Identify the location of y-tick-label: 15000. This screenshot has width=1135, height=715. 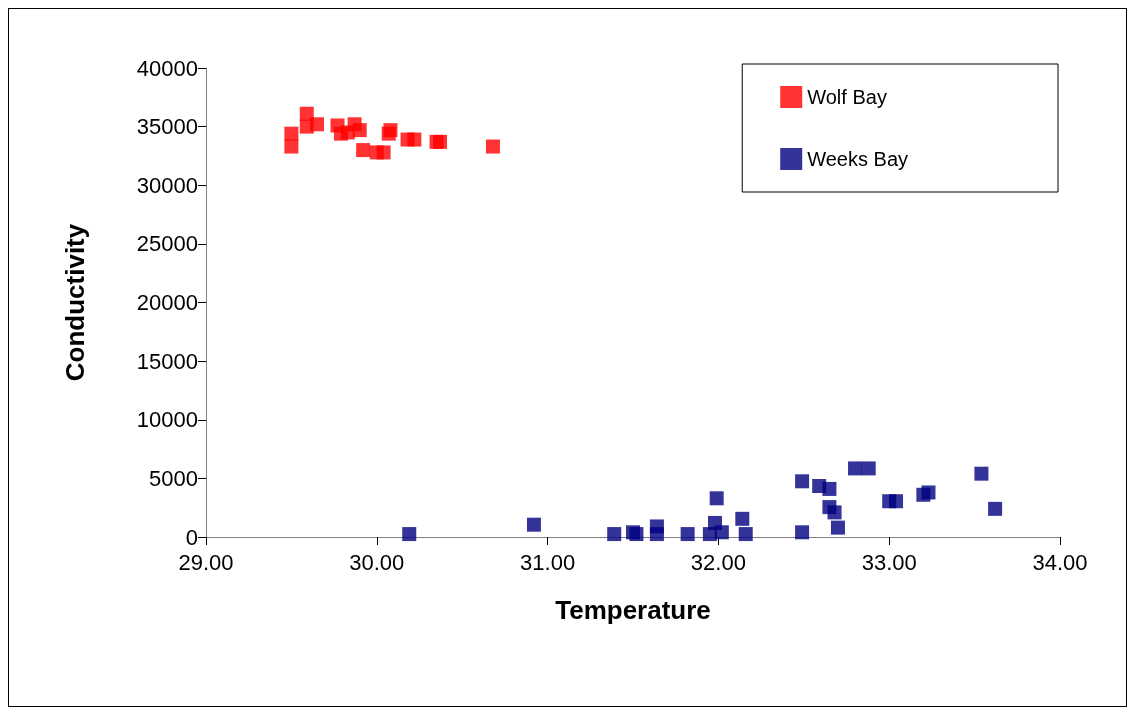
(167, 361).